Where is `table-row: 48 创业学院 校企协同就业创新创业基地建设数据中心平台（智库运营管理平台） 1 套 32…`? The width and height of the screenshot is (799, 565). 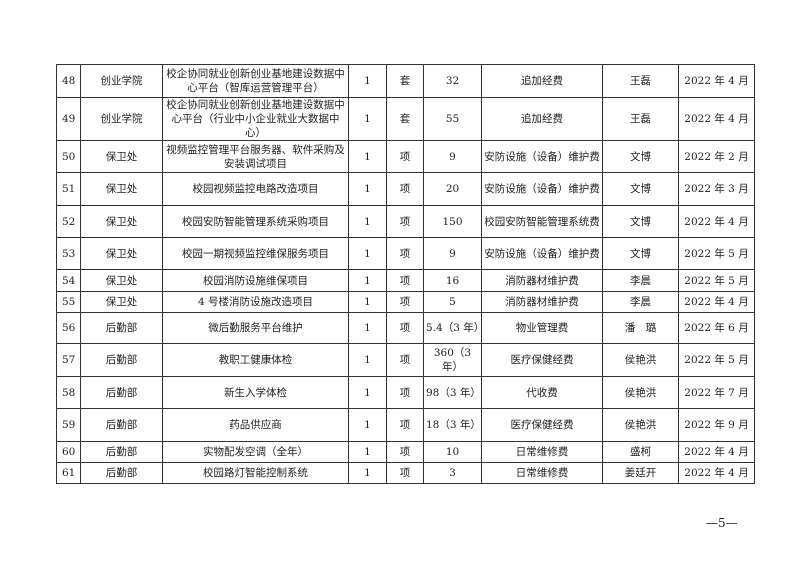 table-row: 48 创业学院 校企协同就业创新创业基地建设数据中心平台（智库运营管理平台） 1 套 32… is located at coordinates (405, 81).